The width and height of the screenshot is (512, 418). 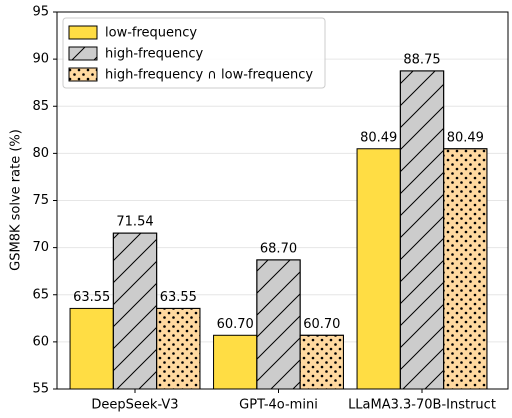 I want to click on y-tick-label: 70, so click(x=40, y=247).